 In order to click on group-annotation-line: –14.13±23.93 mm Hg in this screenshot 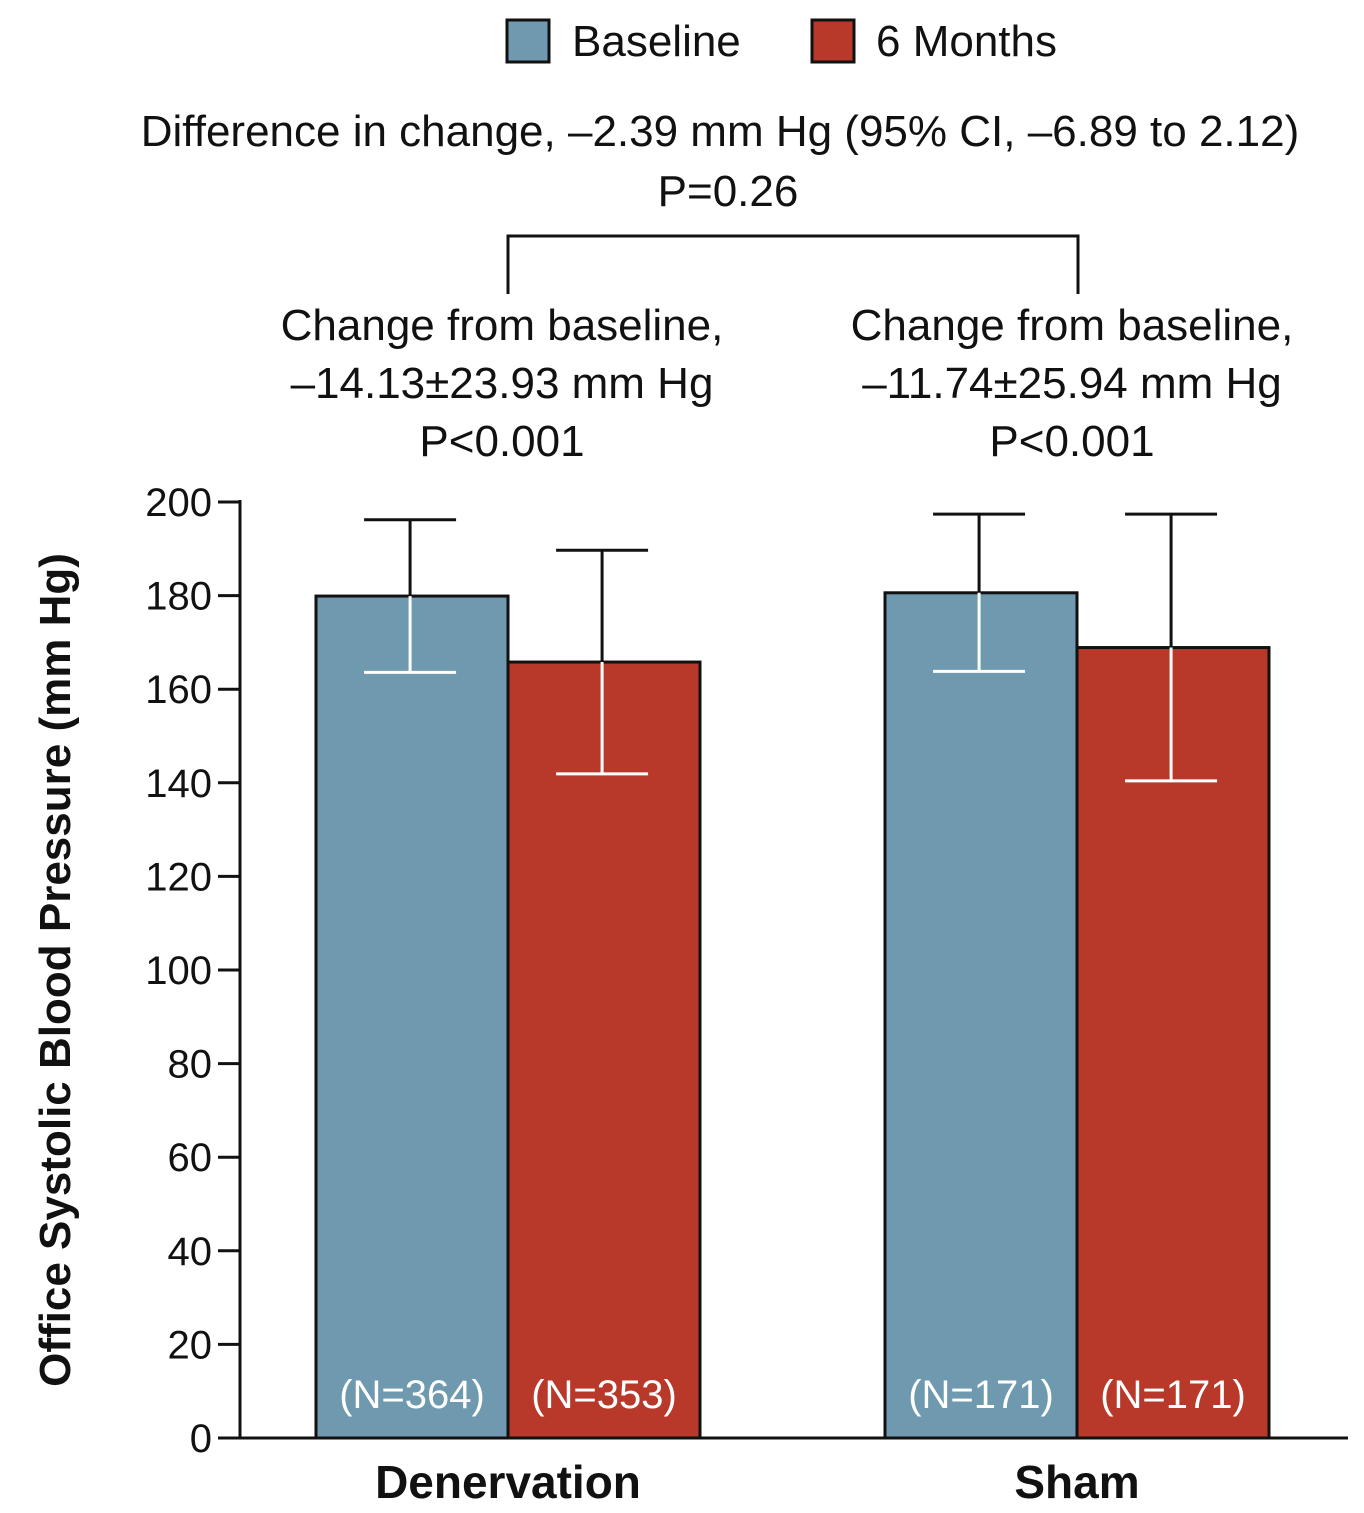, I will do `click(502, 383)`.